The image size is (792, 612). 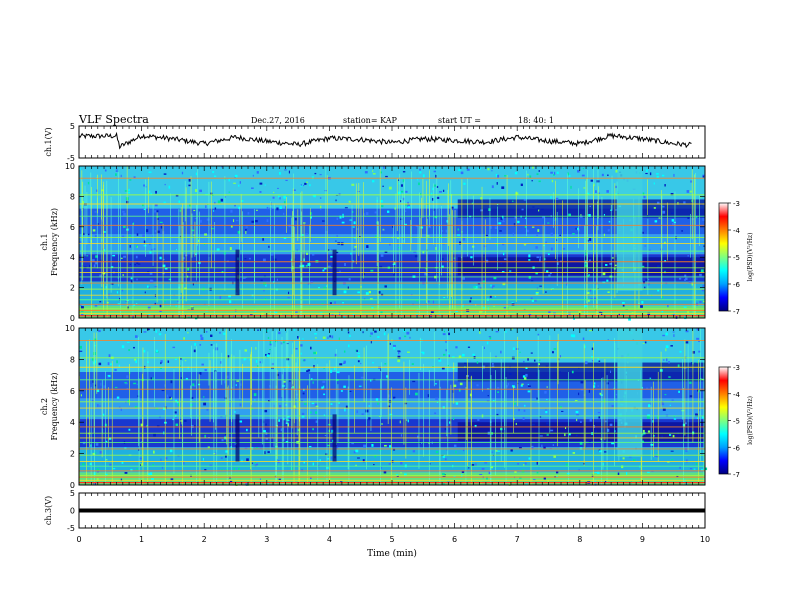 What do you see at coordinates (737, 395) in the screenshot?
I see `ch2-colorbar-tick-label: -4` at bounding box center [737, 395].